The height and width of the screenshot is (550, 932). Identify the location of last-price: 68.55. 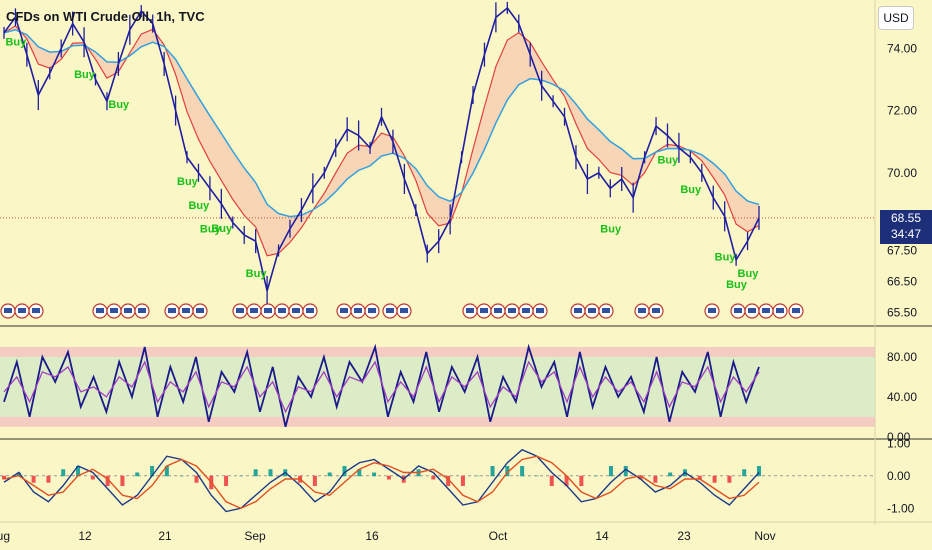
(906, 217).